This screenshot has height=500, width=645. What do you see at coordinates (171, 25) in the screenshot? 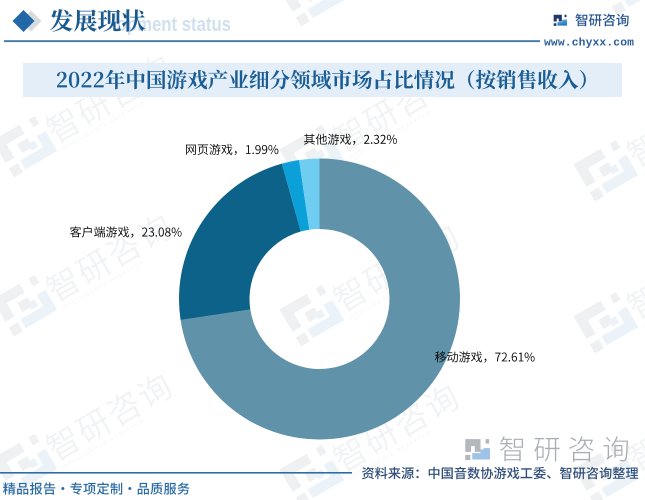
I see `svg-text: lopment status` at bounding box center [171, 25].